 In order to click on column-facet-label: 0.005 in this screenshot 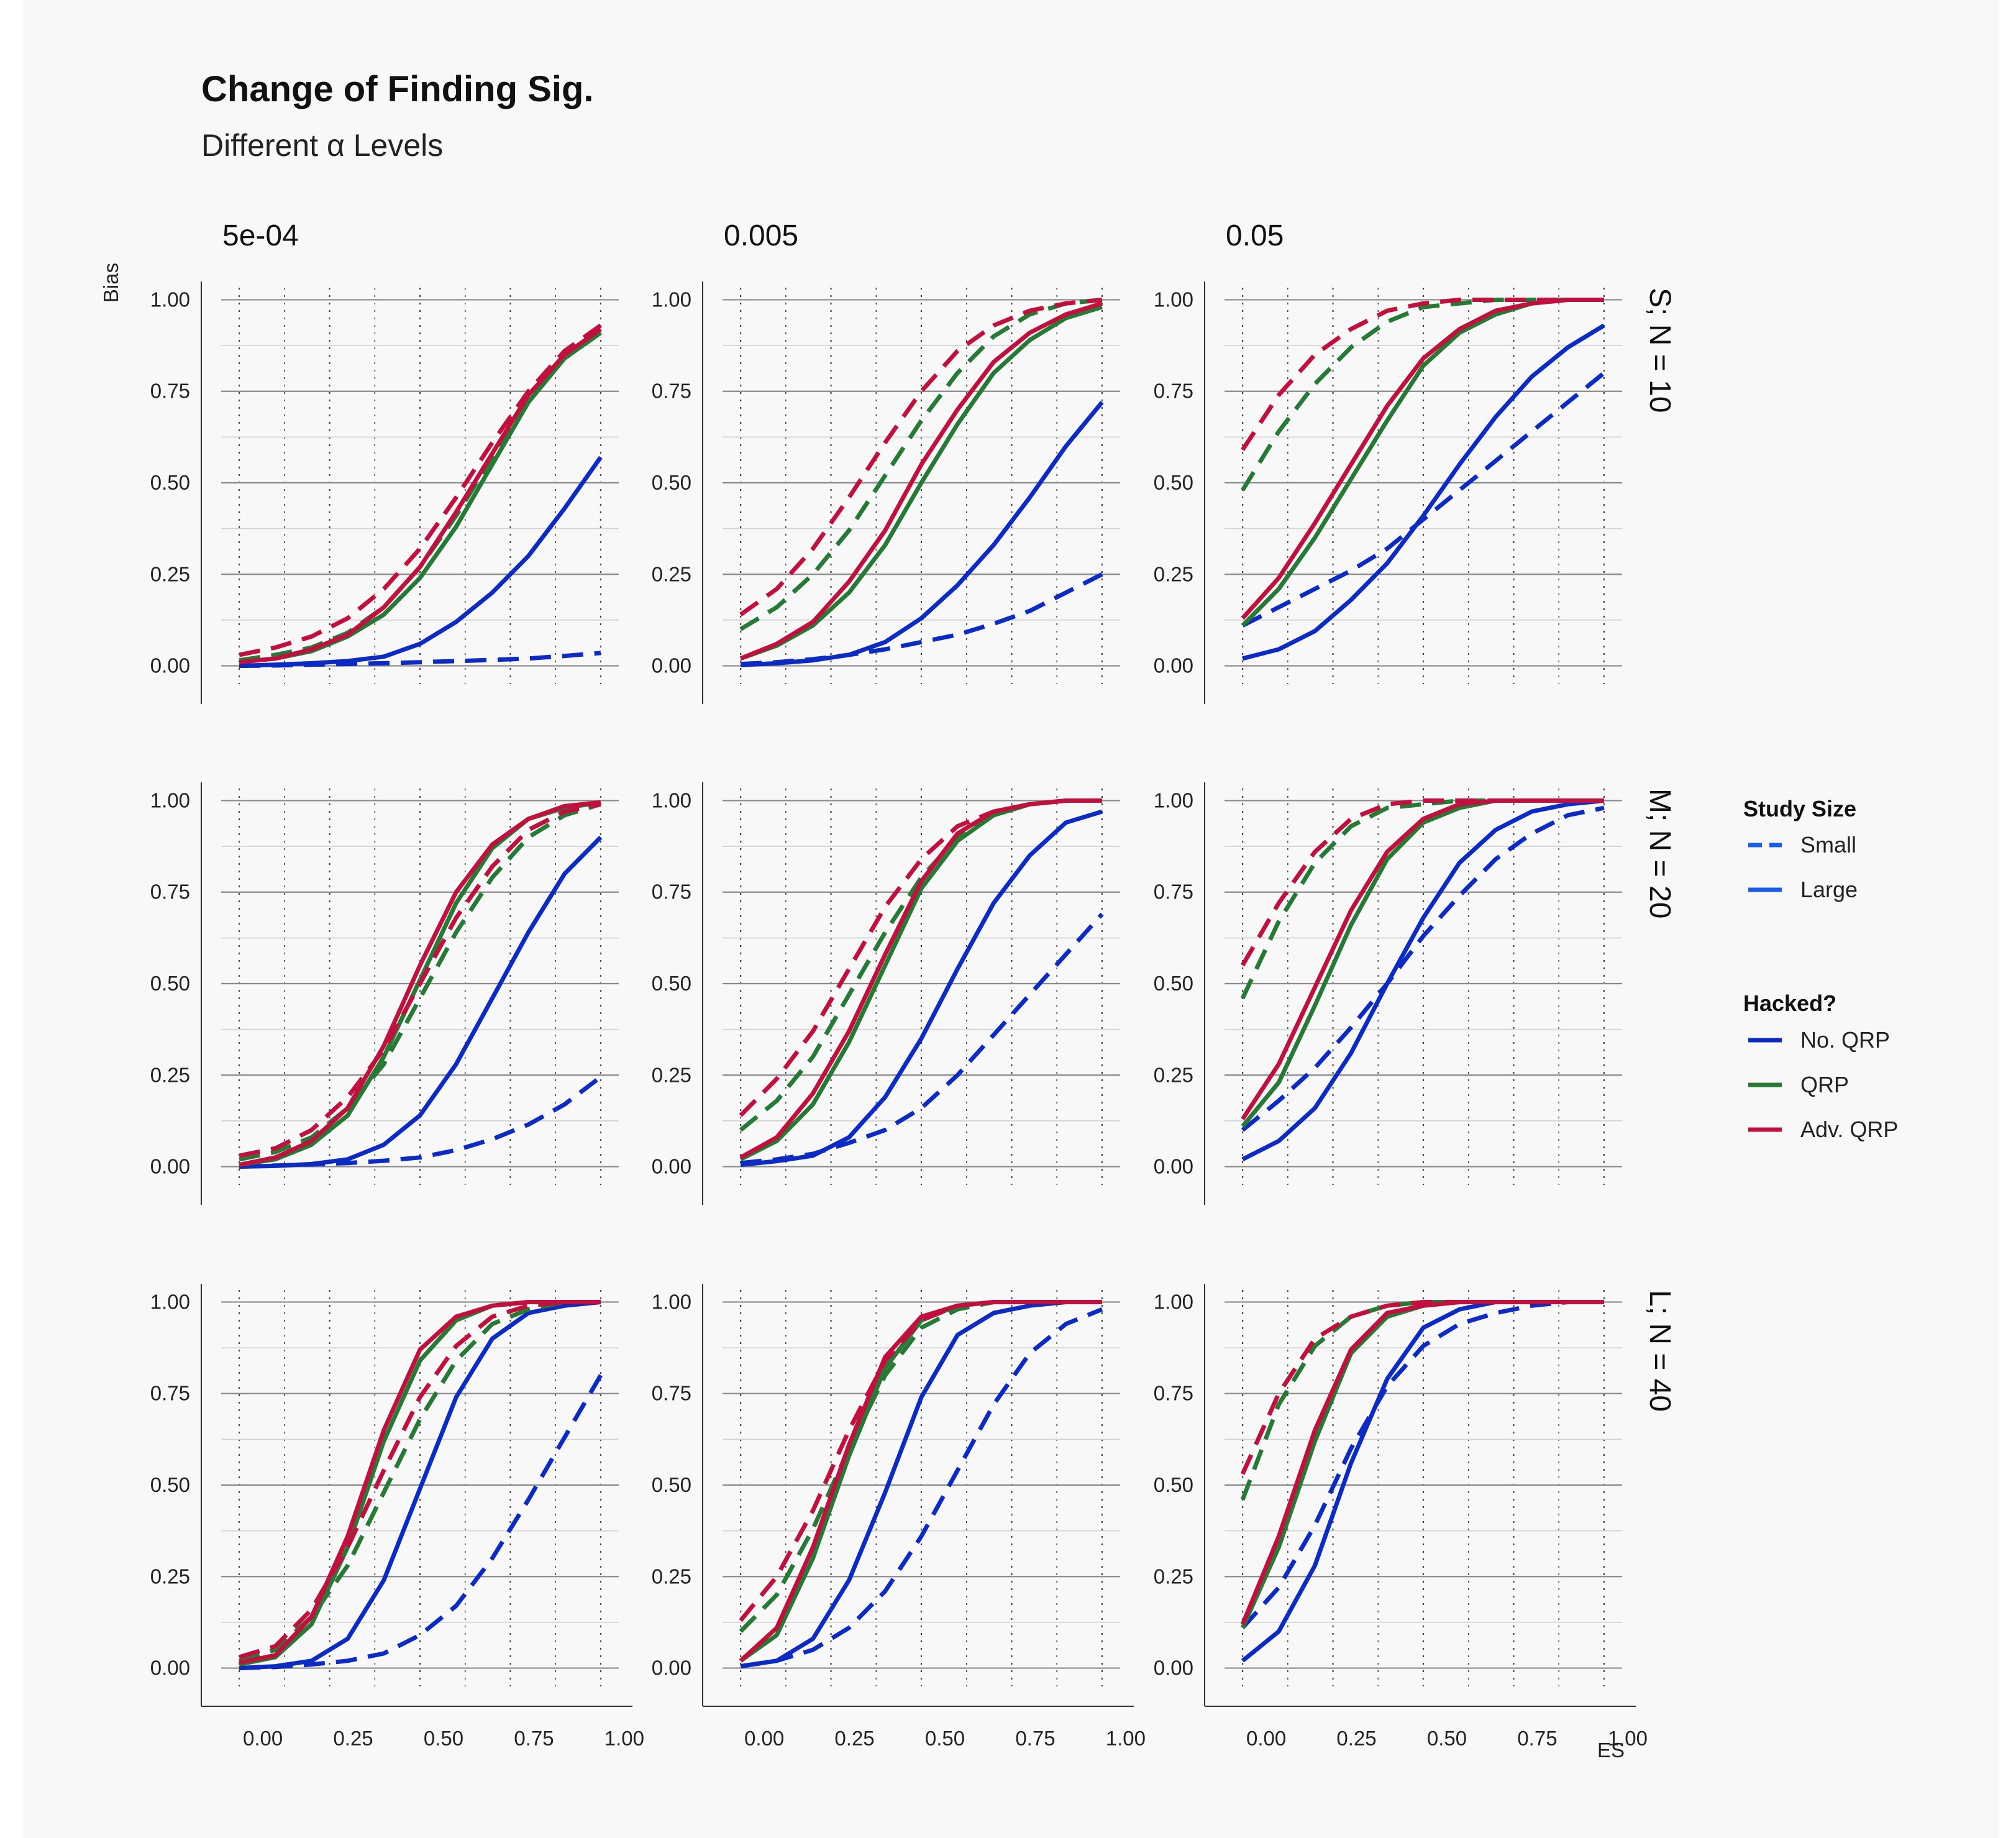, I will do `click(761, 235)`.